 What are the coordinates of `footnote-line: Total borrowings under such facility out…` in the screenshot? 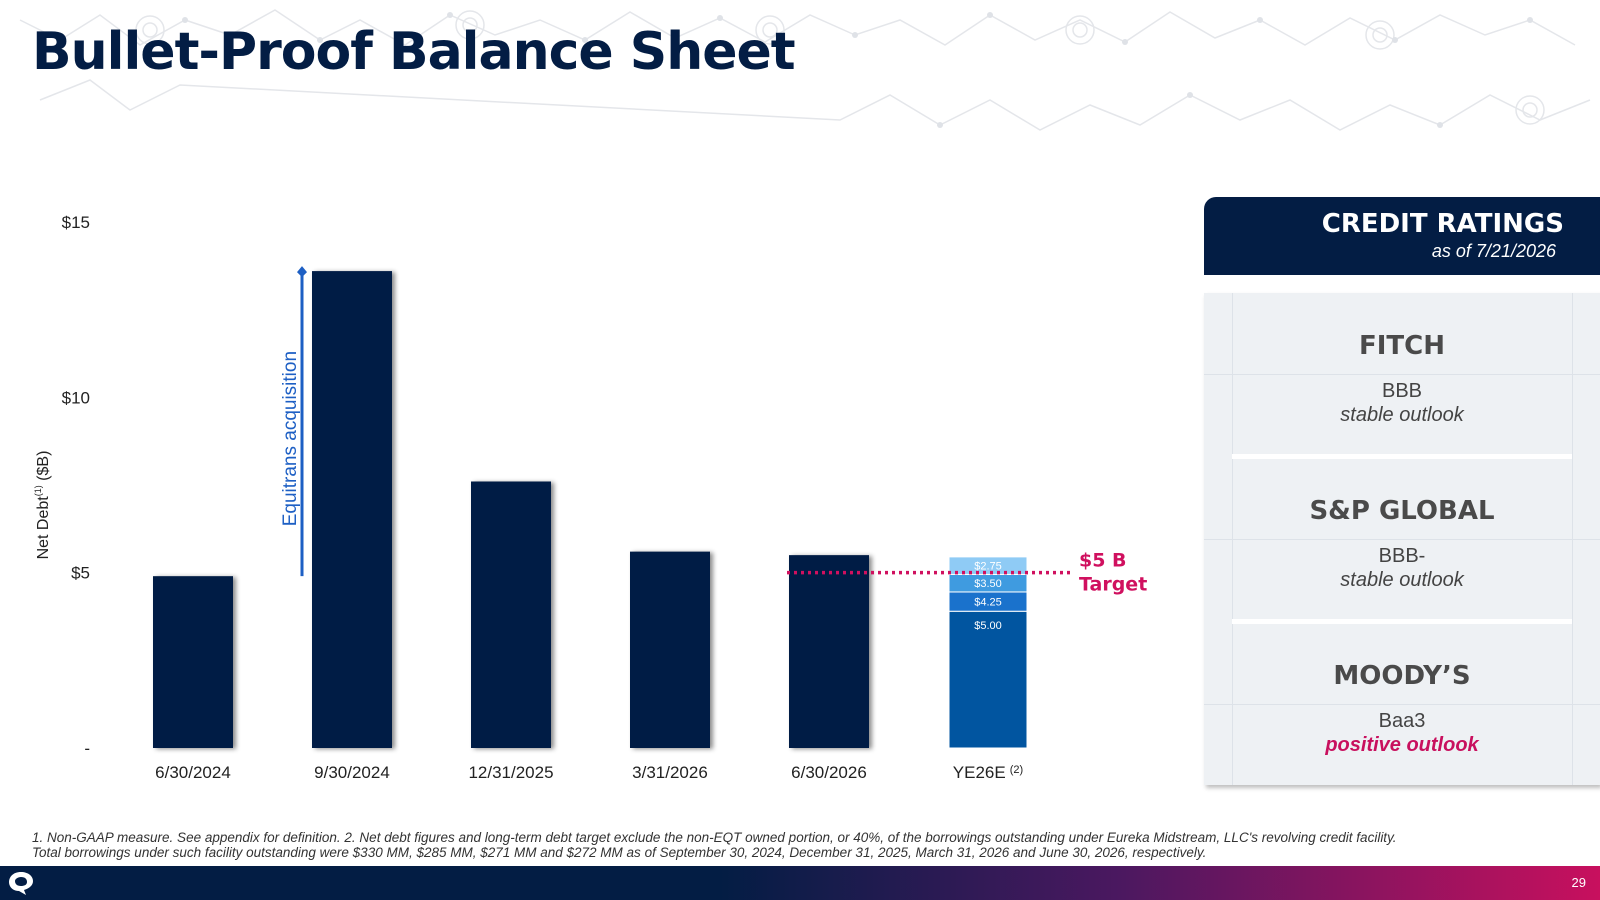 It's located at (619, 852).